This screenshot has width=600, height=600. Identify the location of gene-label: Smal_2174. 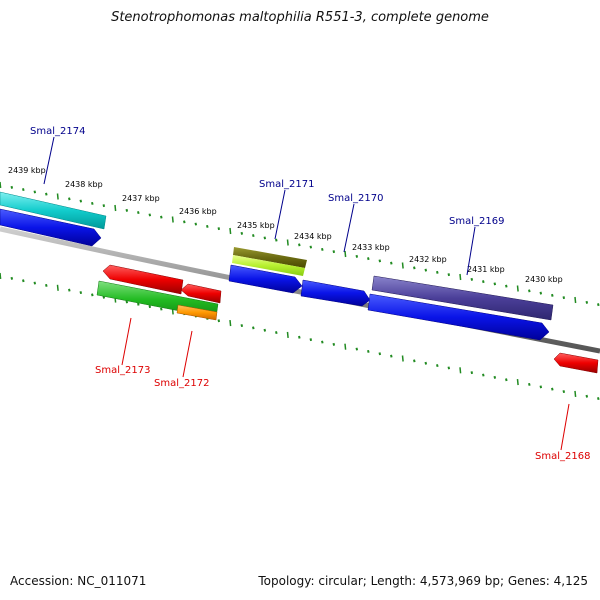
(57, 131).